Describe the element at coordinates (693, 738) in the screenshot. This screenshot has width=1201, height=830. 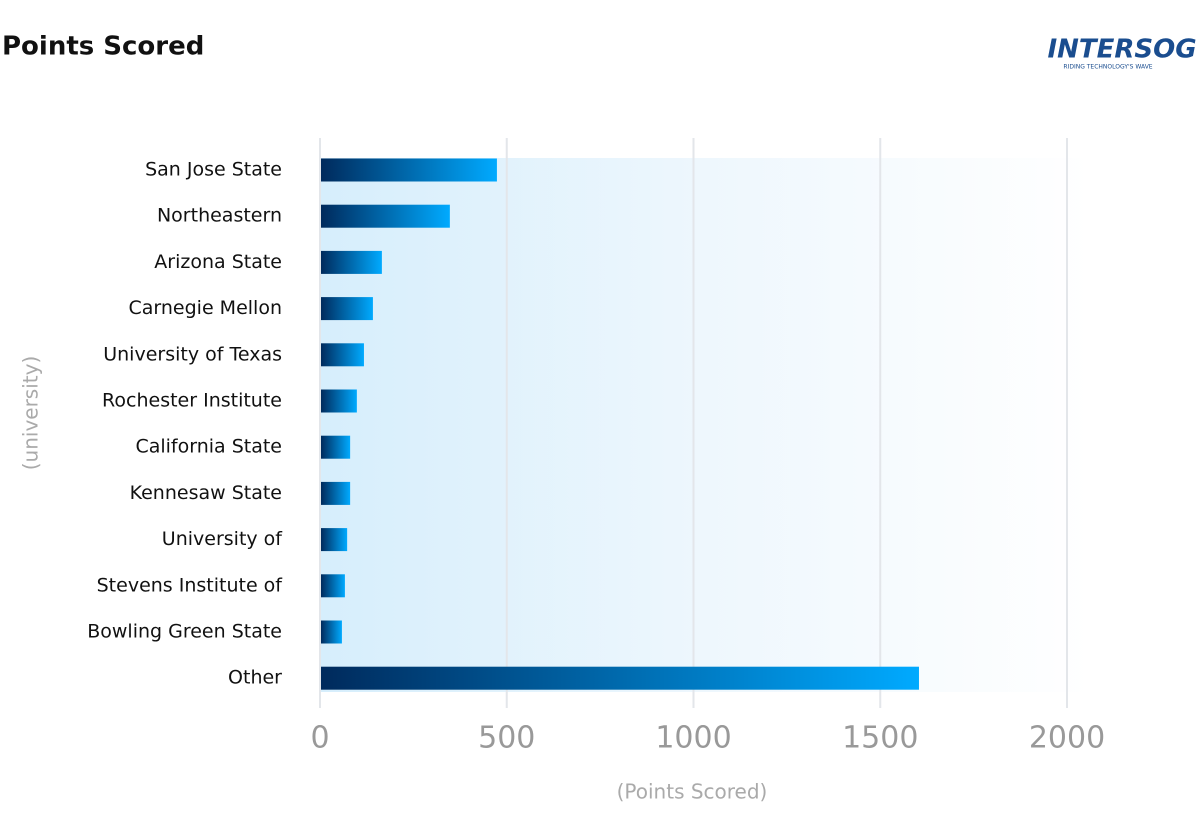
I see `x-tick-label: 1000` at that location.